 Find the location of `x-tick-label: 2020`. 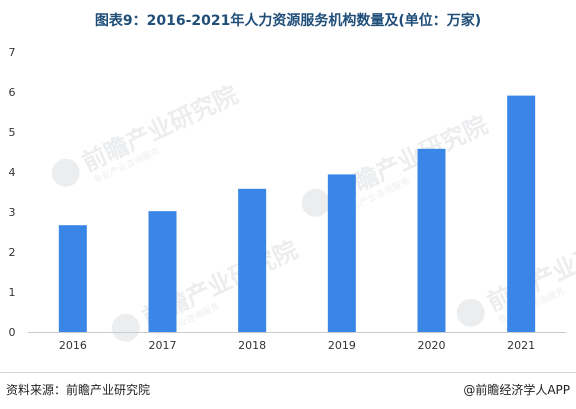

x-tick-label: 2020 is located at coordinates (432, 345).